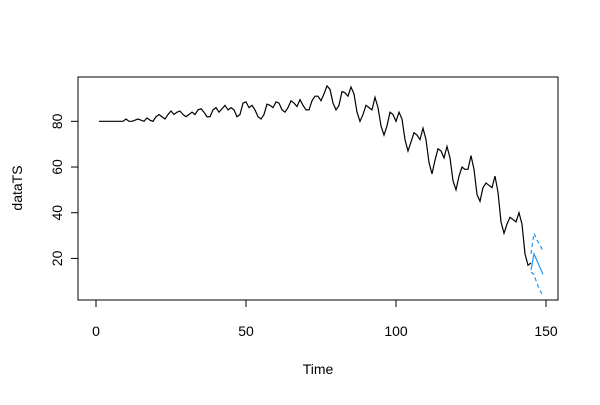  I want to click on y-axis-label: dataTS, so click(17, 187).